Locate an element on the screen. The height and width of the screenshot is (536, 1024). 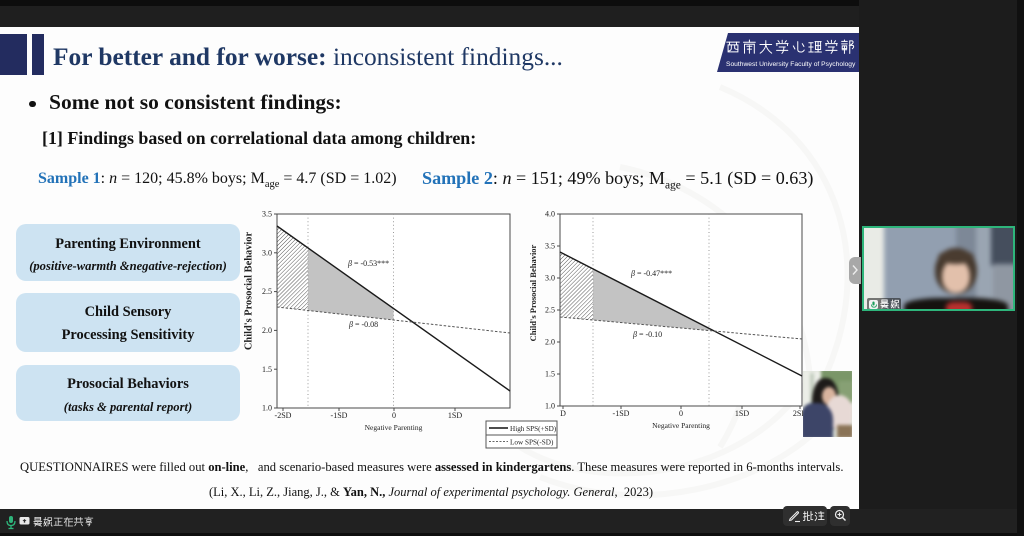
svg-text: High SPS(+SD) is located at coordinates (533, 429).